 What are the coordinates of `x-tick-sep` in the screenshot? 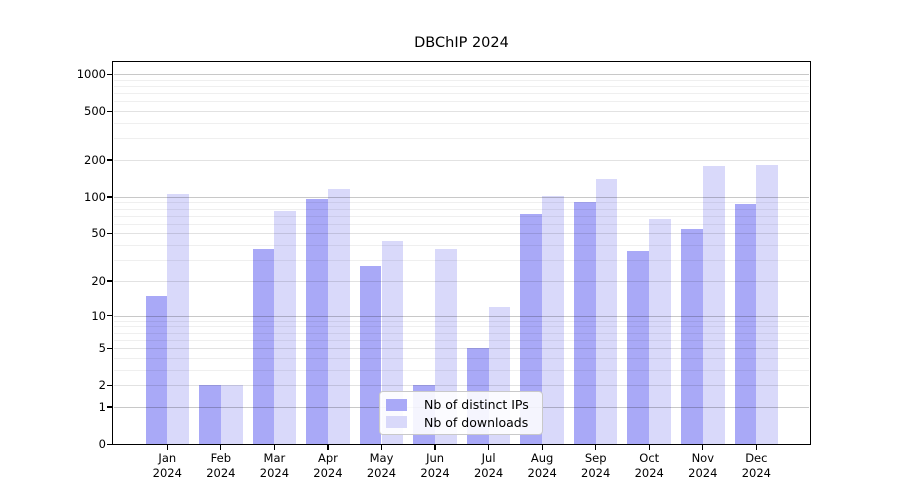 It's located at (596, 447).